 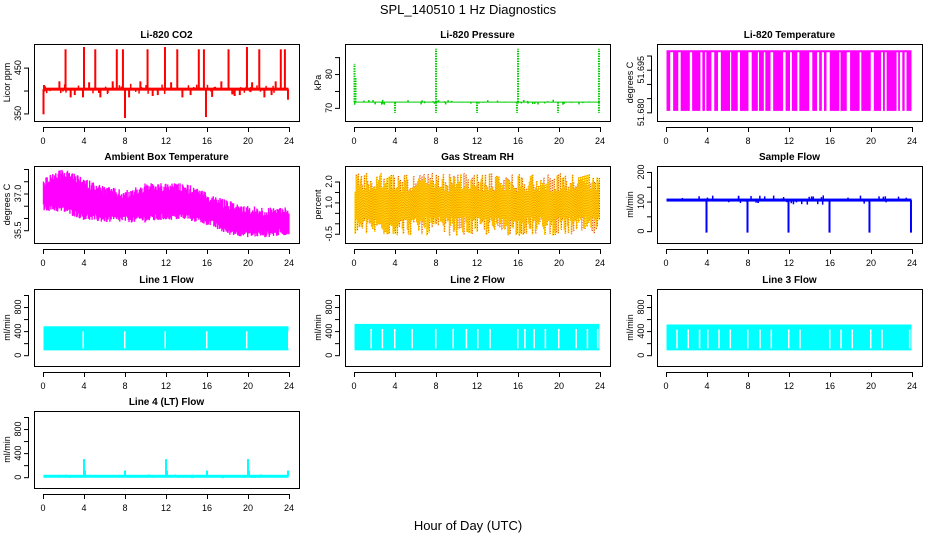 I want to click on panel-title: Line 3 Flow, so click(x=789, y=280).